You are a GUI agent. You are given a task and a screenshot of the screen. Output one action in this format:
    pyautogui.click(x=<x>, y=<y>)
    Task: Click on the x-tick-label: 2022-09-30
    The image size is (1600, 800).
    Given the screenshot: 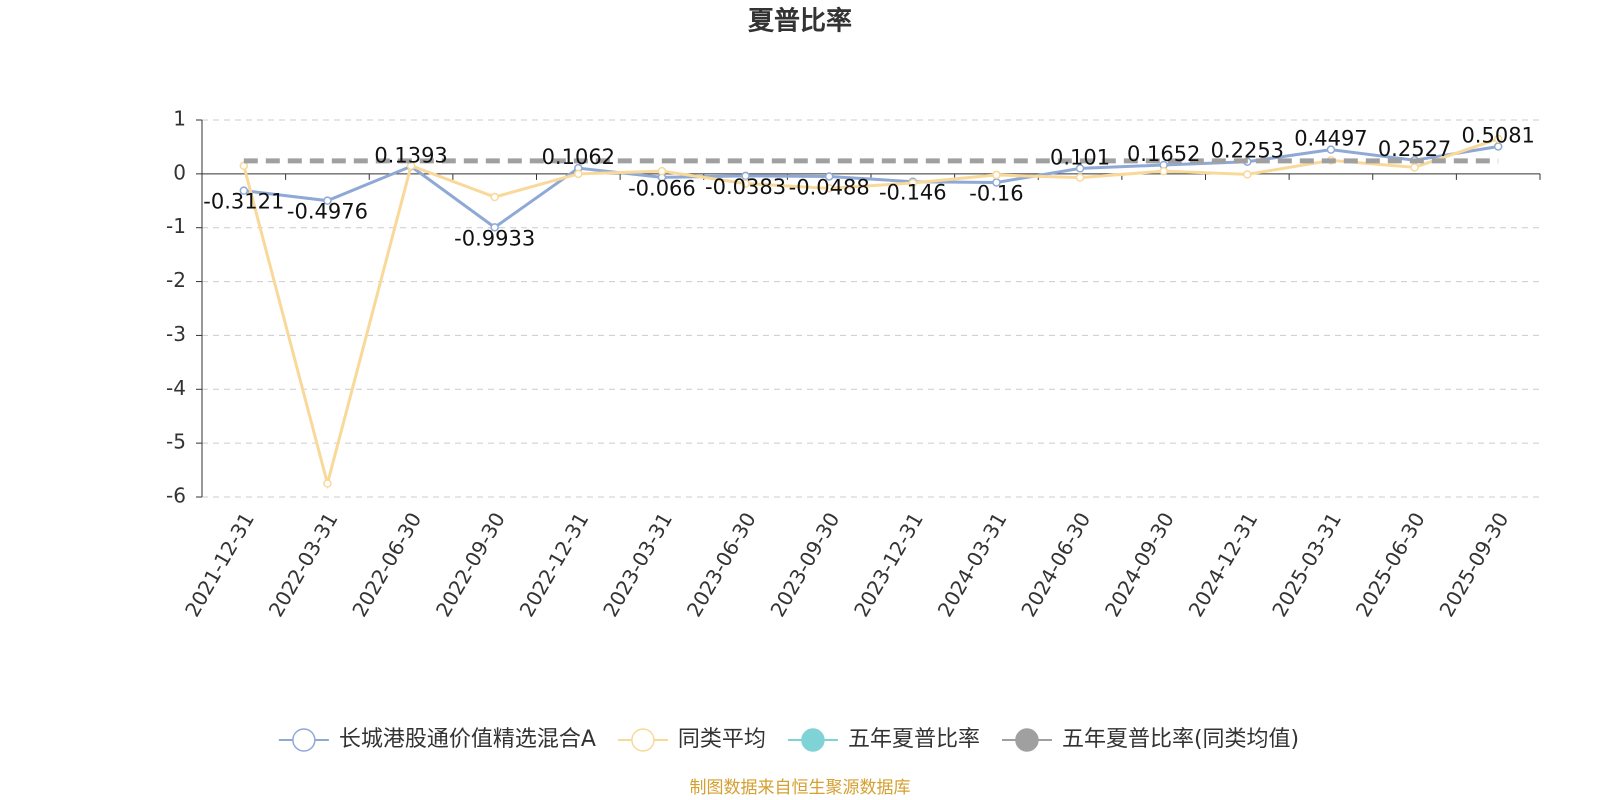 What is the action you would take?
    pyautogui.click(x=470, y=564)
    